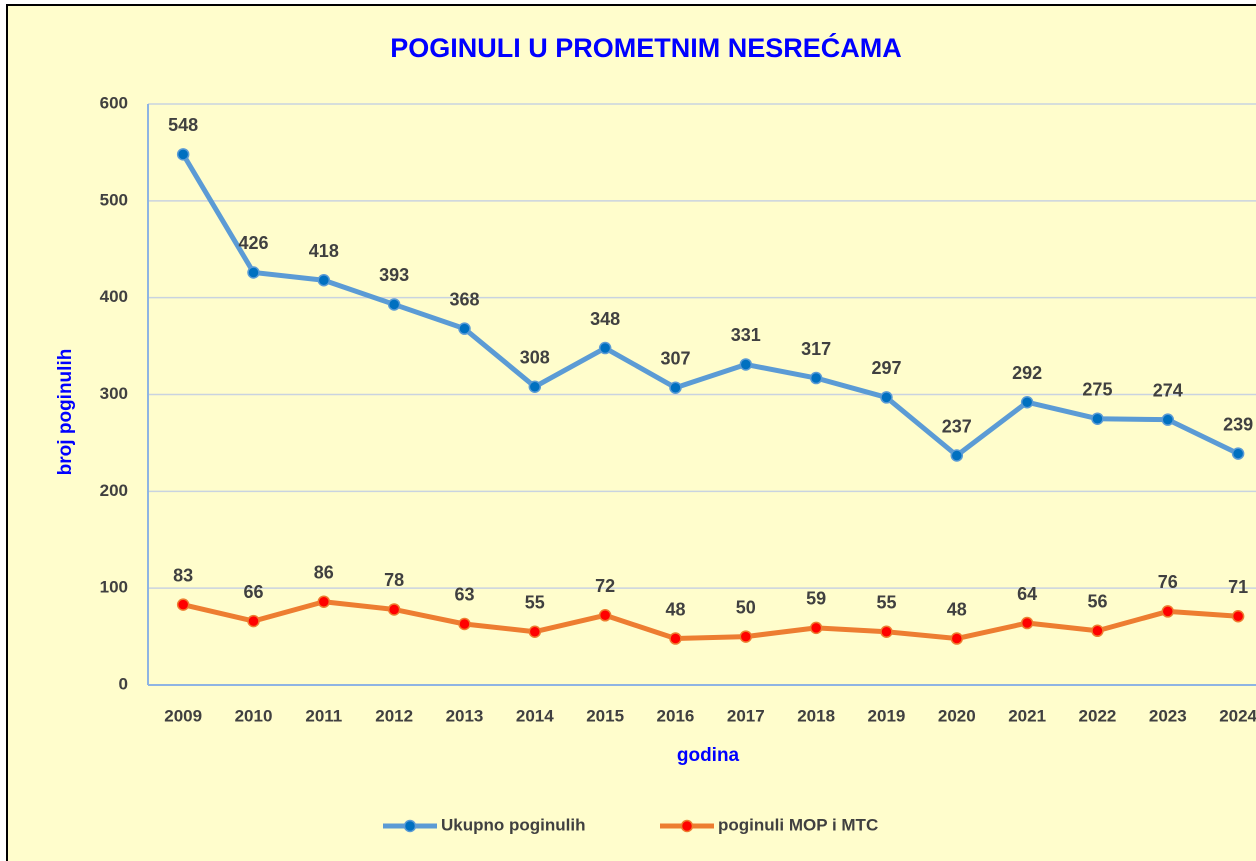  I want to click on data-label: 317, so click(816, 349).